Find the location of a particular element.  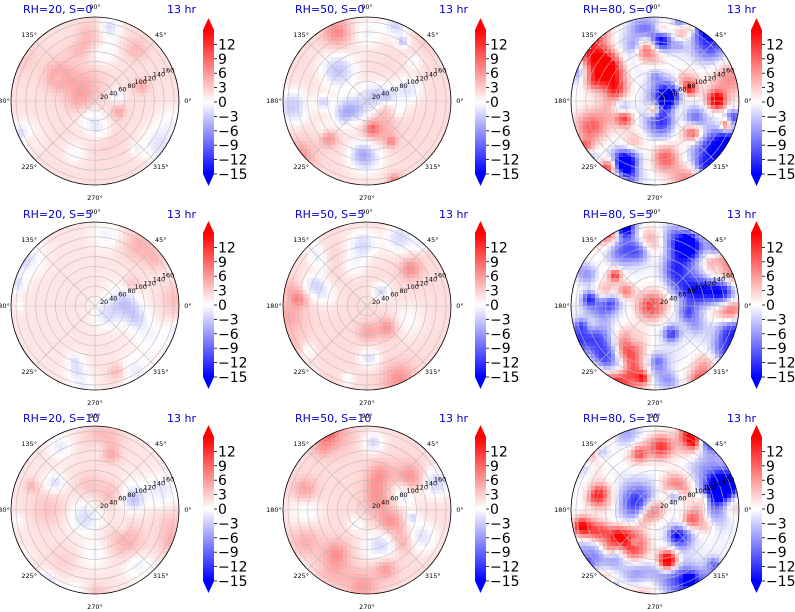

colorbar-tick-label: −12 is located at coordinates (780, 161).